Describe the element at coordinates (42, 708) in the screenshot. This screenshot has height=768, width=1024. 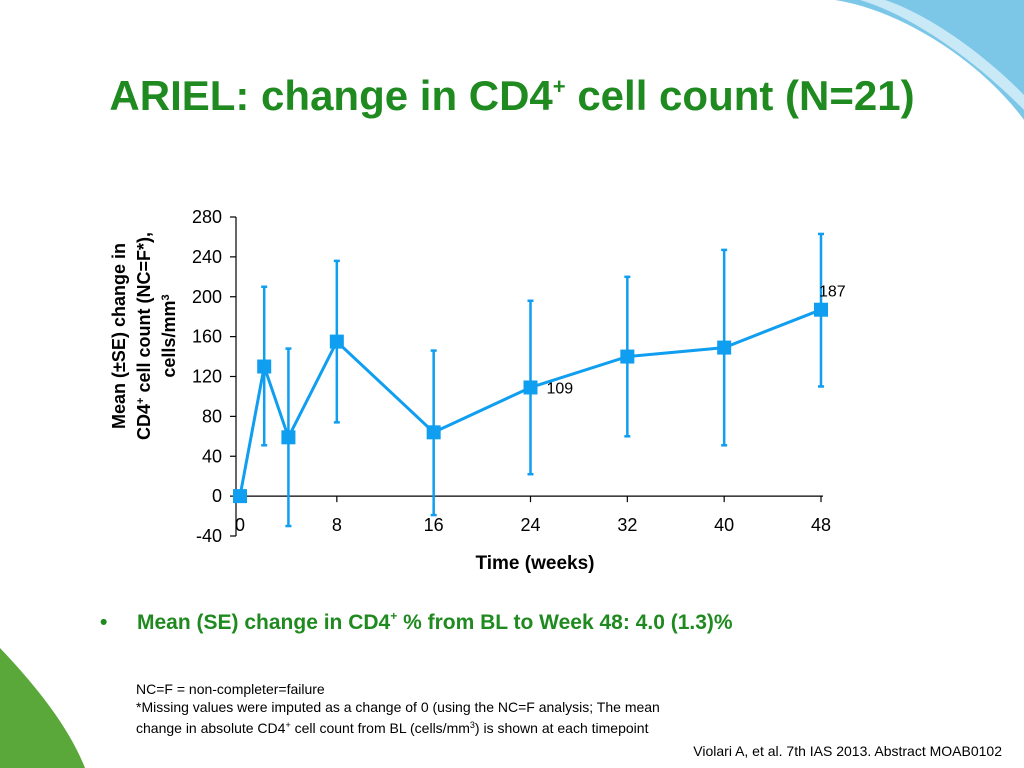
I see `bottom-left-swoosh-green` at that location.